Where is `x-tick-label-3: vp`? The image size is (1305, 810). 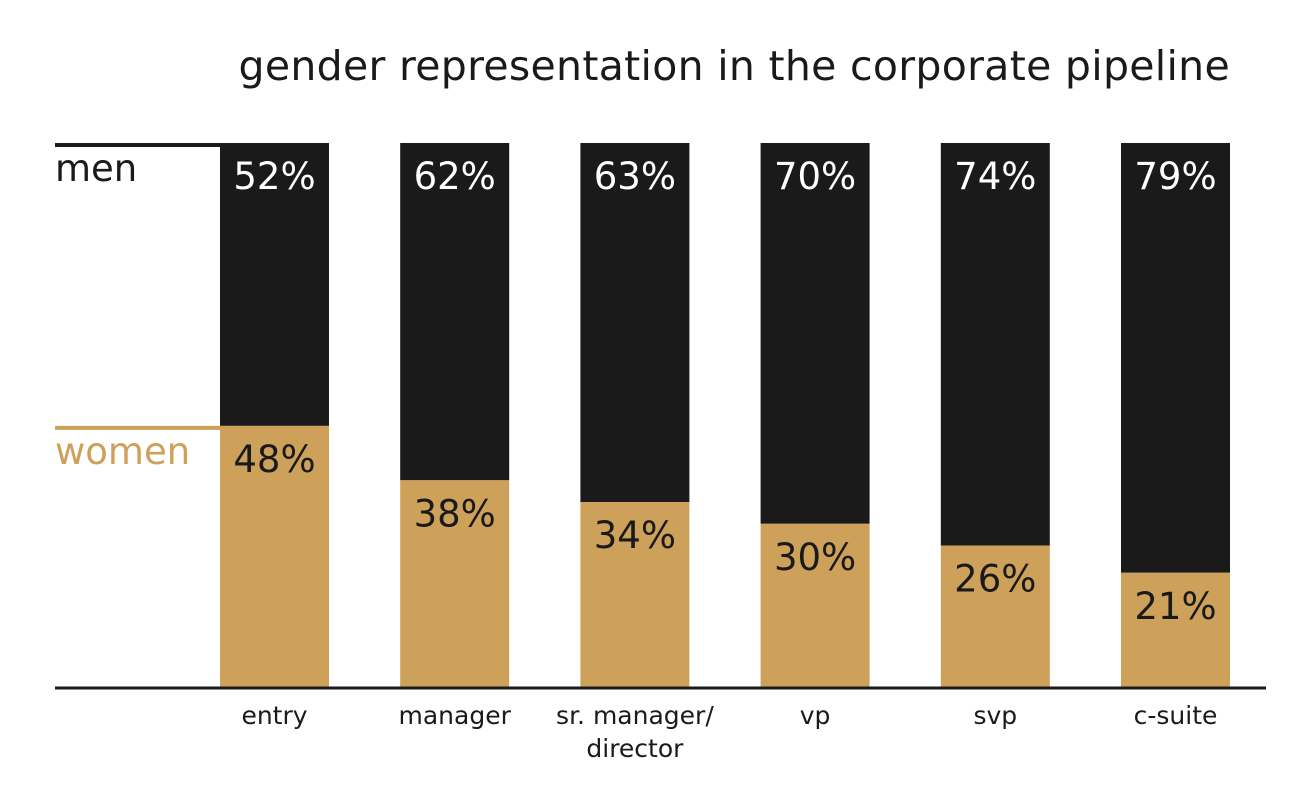 x-tick-label-3: vp is located at coordinates (815, 715).